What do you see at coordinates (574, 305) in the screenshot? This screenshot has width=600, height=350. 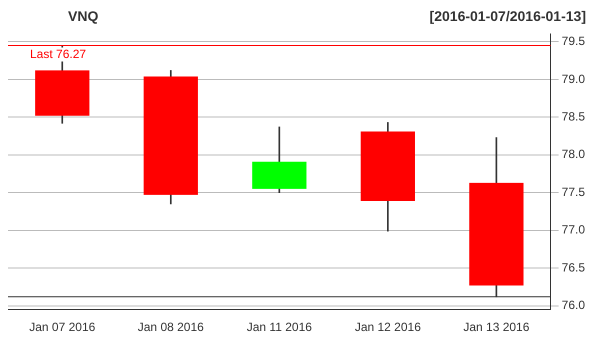 I see `y-tick-label: 76.0` at bounding box center [574, 305].